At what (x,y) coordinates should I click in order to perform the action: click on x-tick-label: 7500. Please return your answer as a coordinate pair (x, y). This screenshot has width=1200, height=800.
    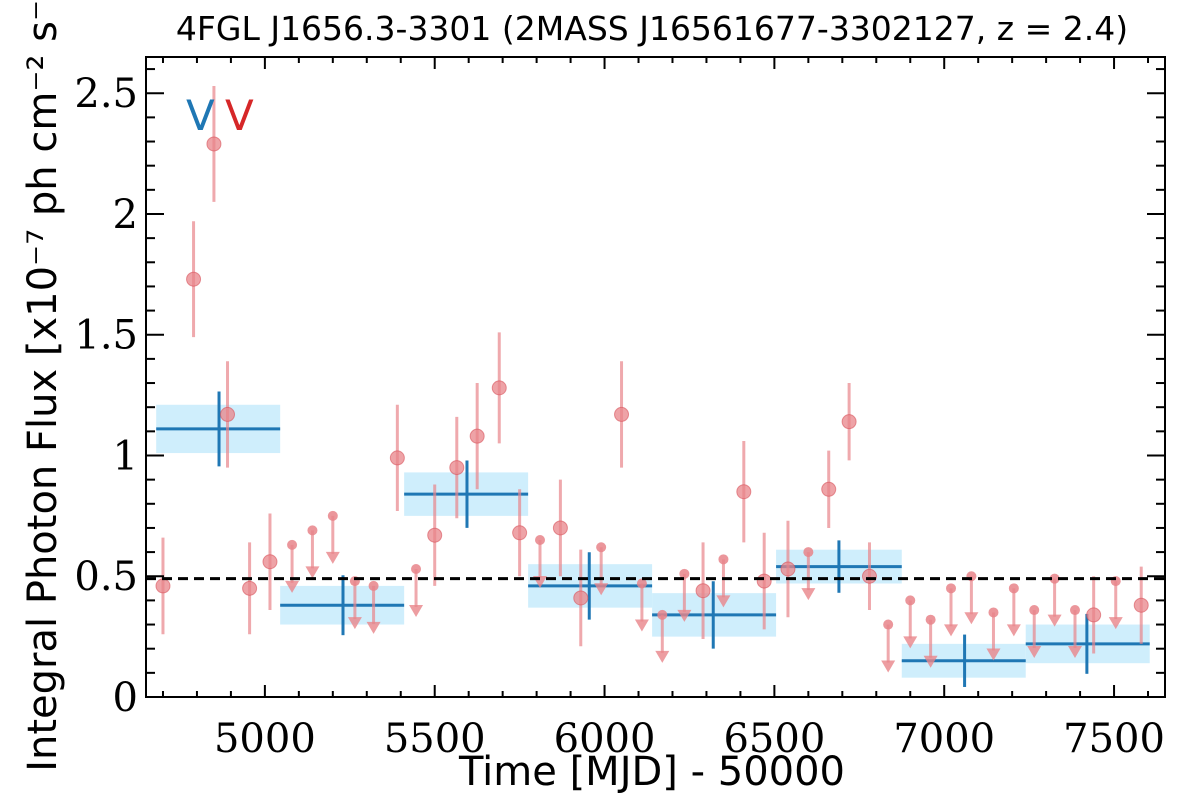
    Looking at the image, I should click on (1114, 739).